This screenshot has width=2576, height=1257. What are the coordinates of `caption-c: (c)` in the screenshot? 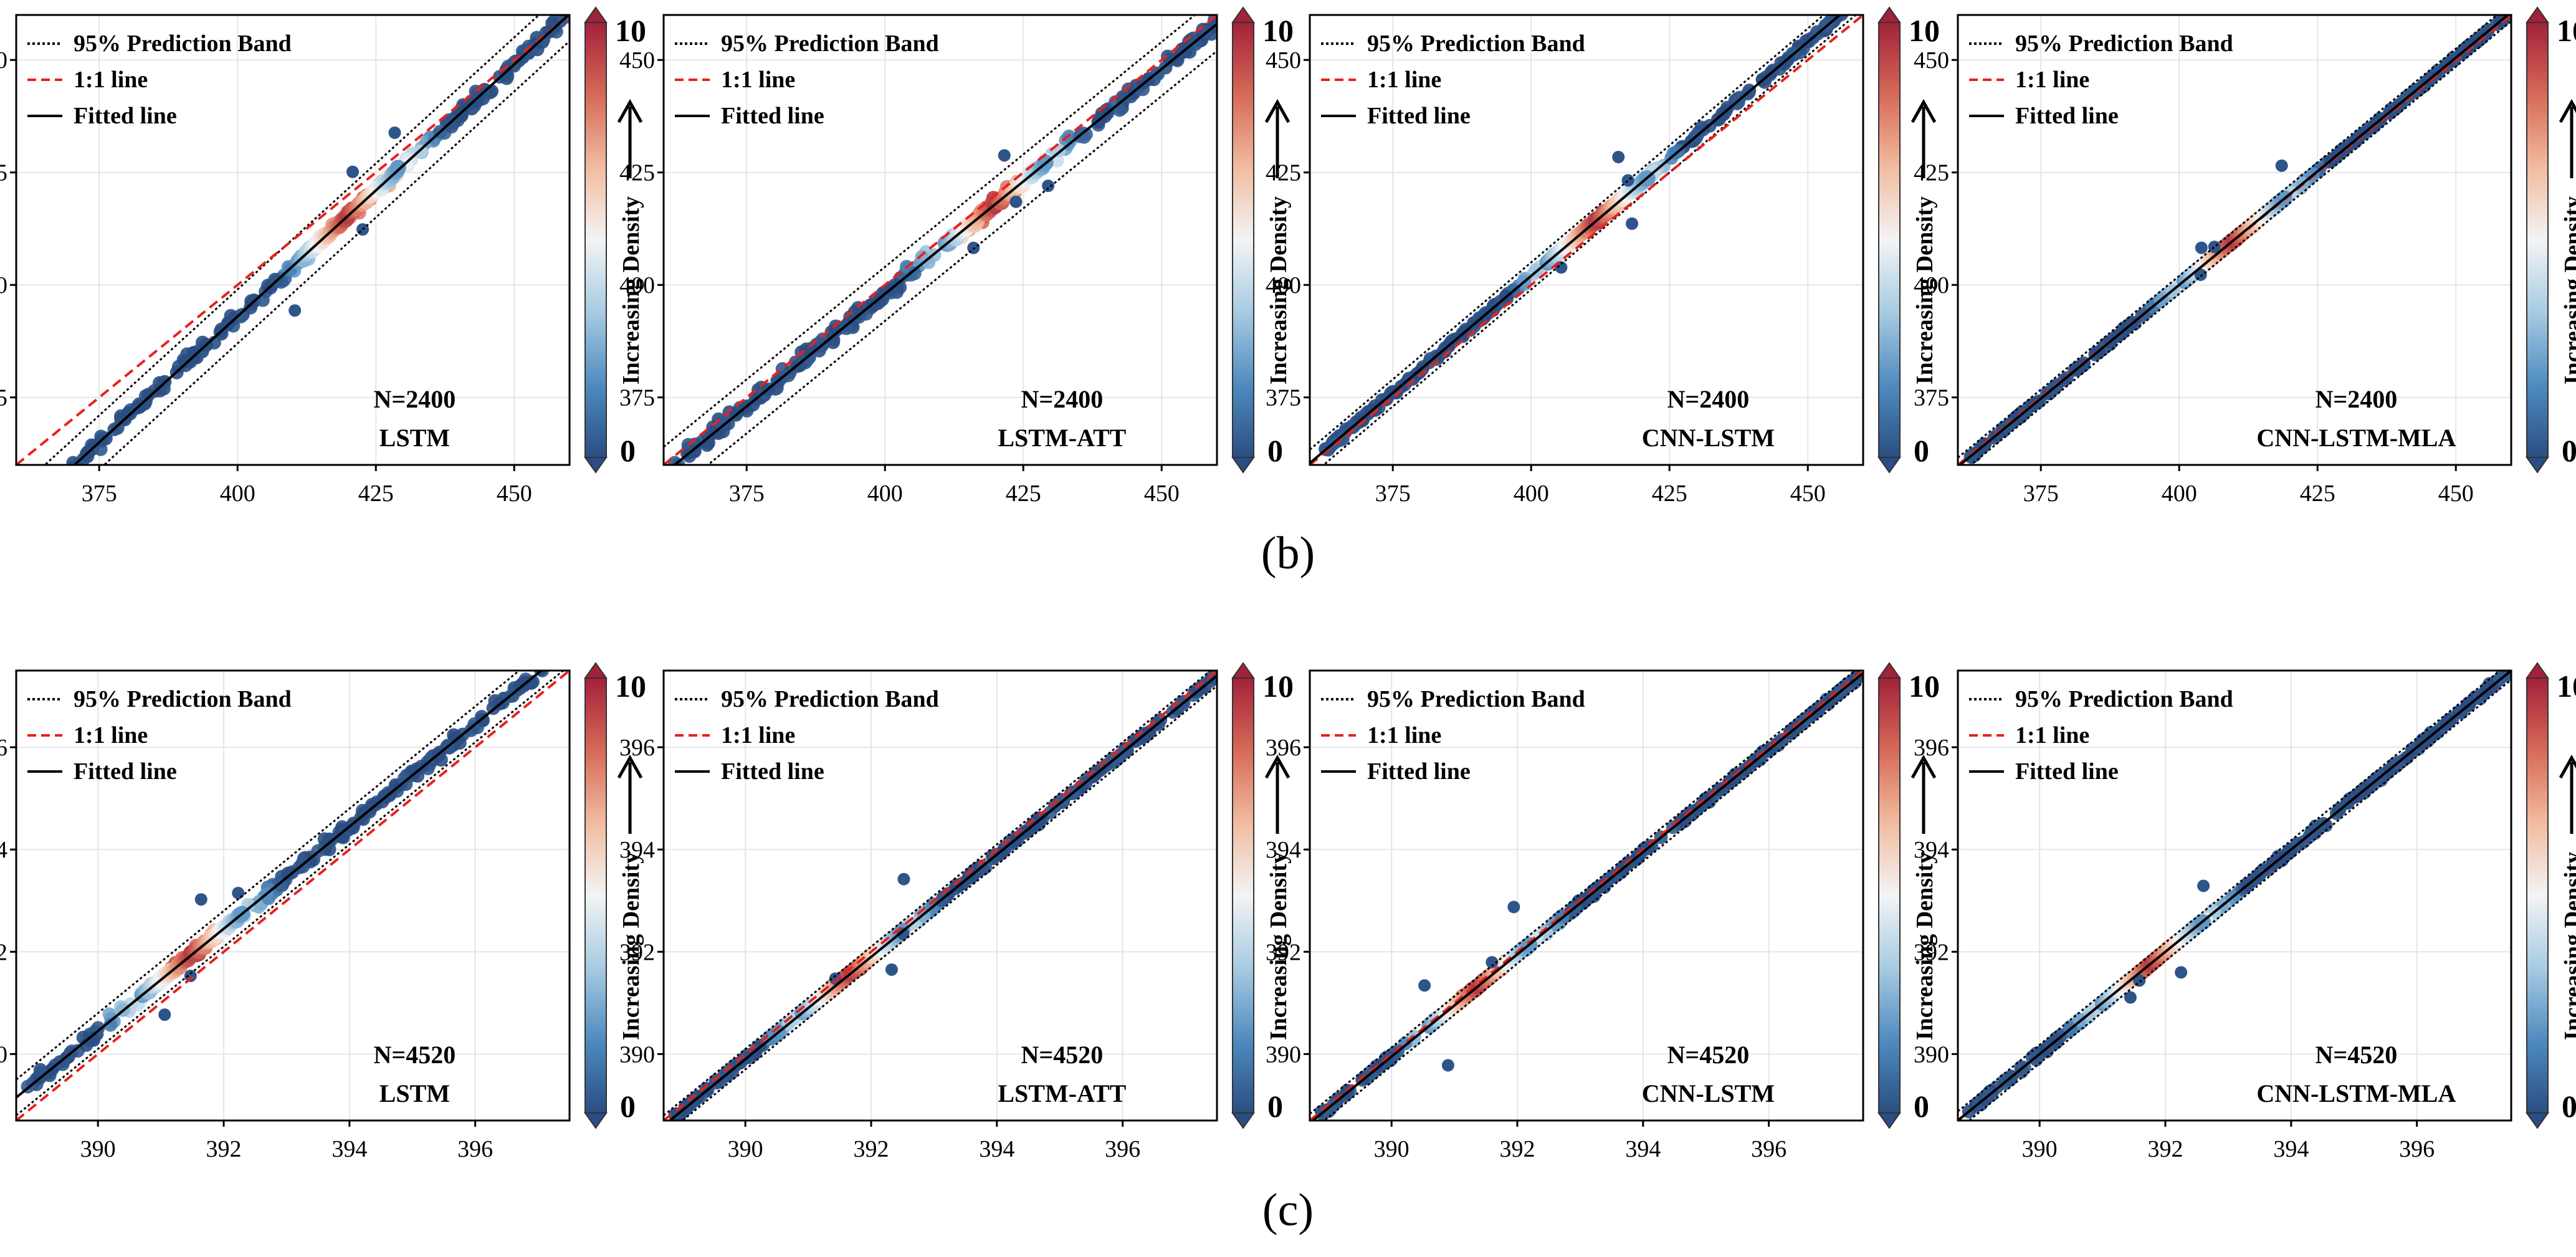 It's located at (1288, 1210).